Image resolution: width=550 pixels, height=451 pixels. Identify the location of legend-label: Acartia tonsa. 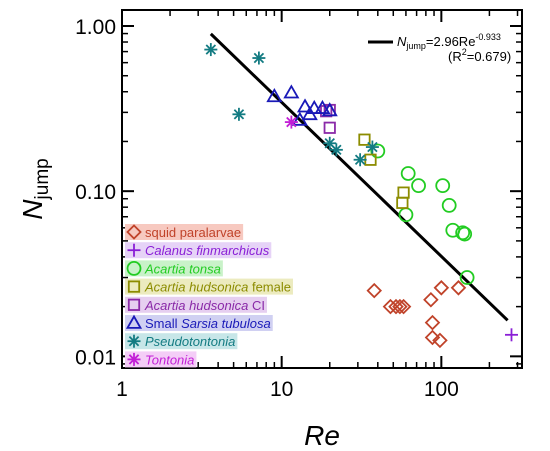
(182, 268).